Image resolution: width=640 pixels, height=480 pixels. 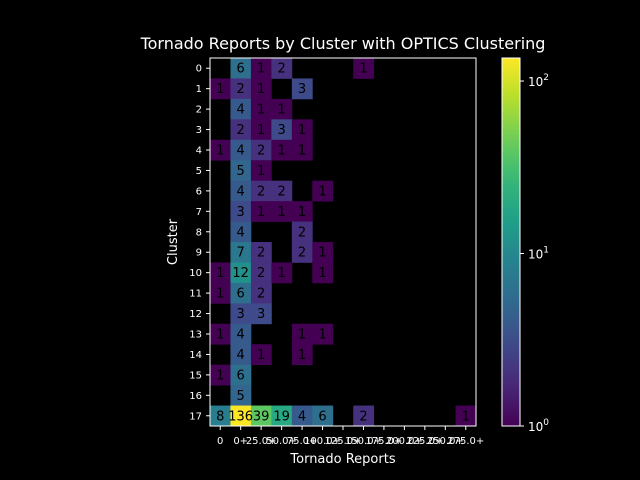 What do you see at coordinates (538, 81) in the screenshot?
I see `colorbar-tick-label: 10²` at bounding box center [538, 81].